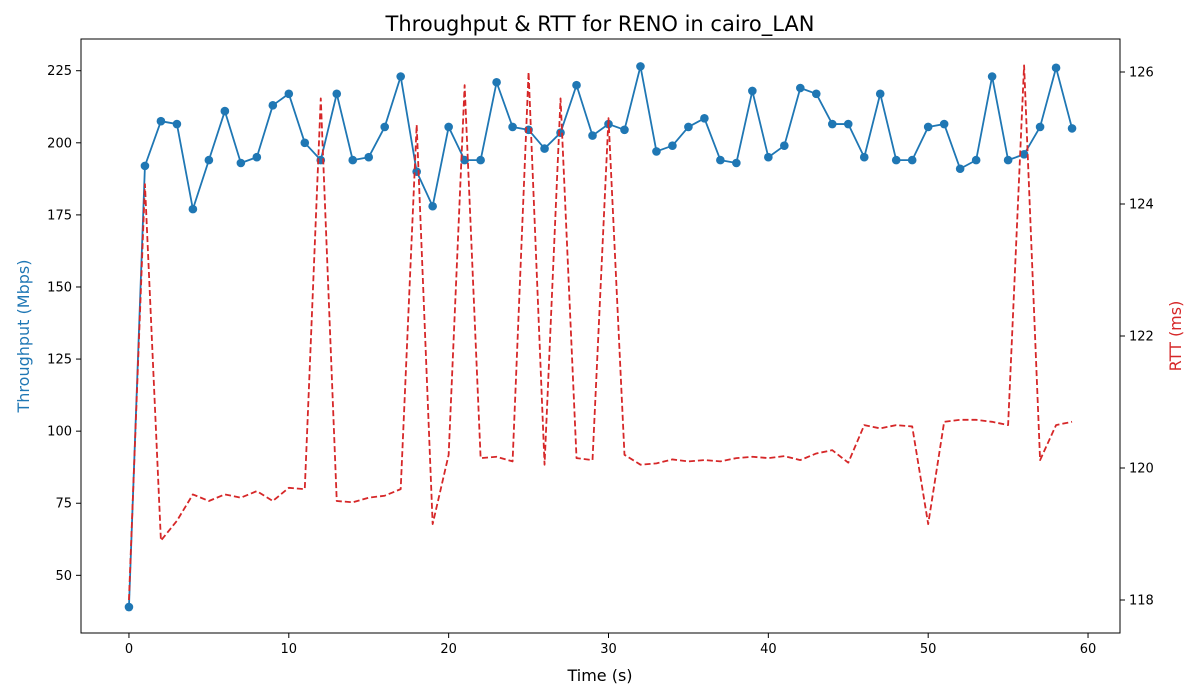 Image resolution: width=1200 pixels, height=700 pixels. I want to click on y-left-tick-label: 50, so click(63, 576).